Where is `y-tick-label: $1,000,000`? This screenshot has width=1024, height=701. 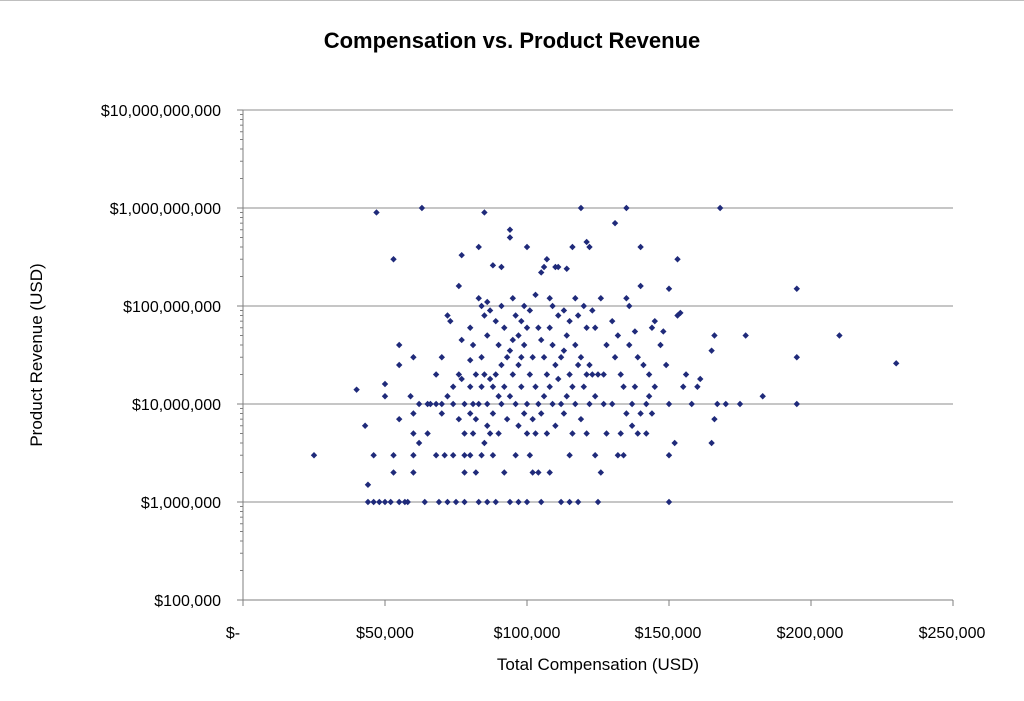
y-tick-label: $1,000,000 is located at coordinates (181, 503).